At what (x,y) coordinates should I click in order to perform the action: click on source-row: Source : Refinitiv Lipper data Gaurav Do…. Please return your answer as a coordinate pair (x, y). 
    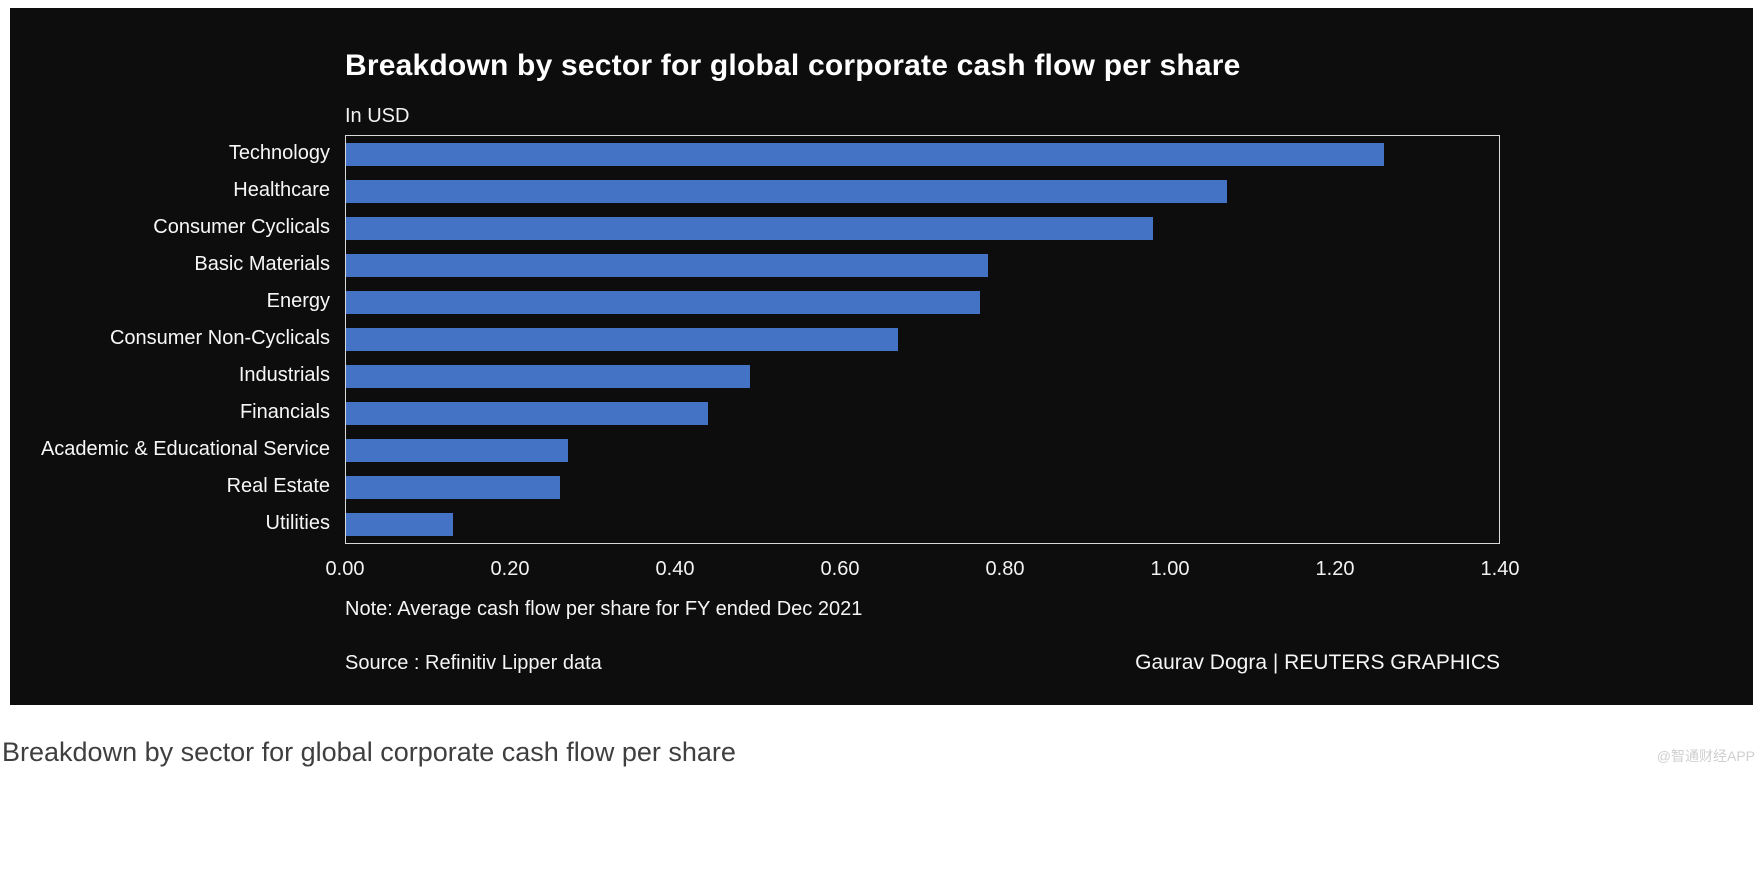
    Looking at the image, I should click on (922, 663).